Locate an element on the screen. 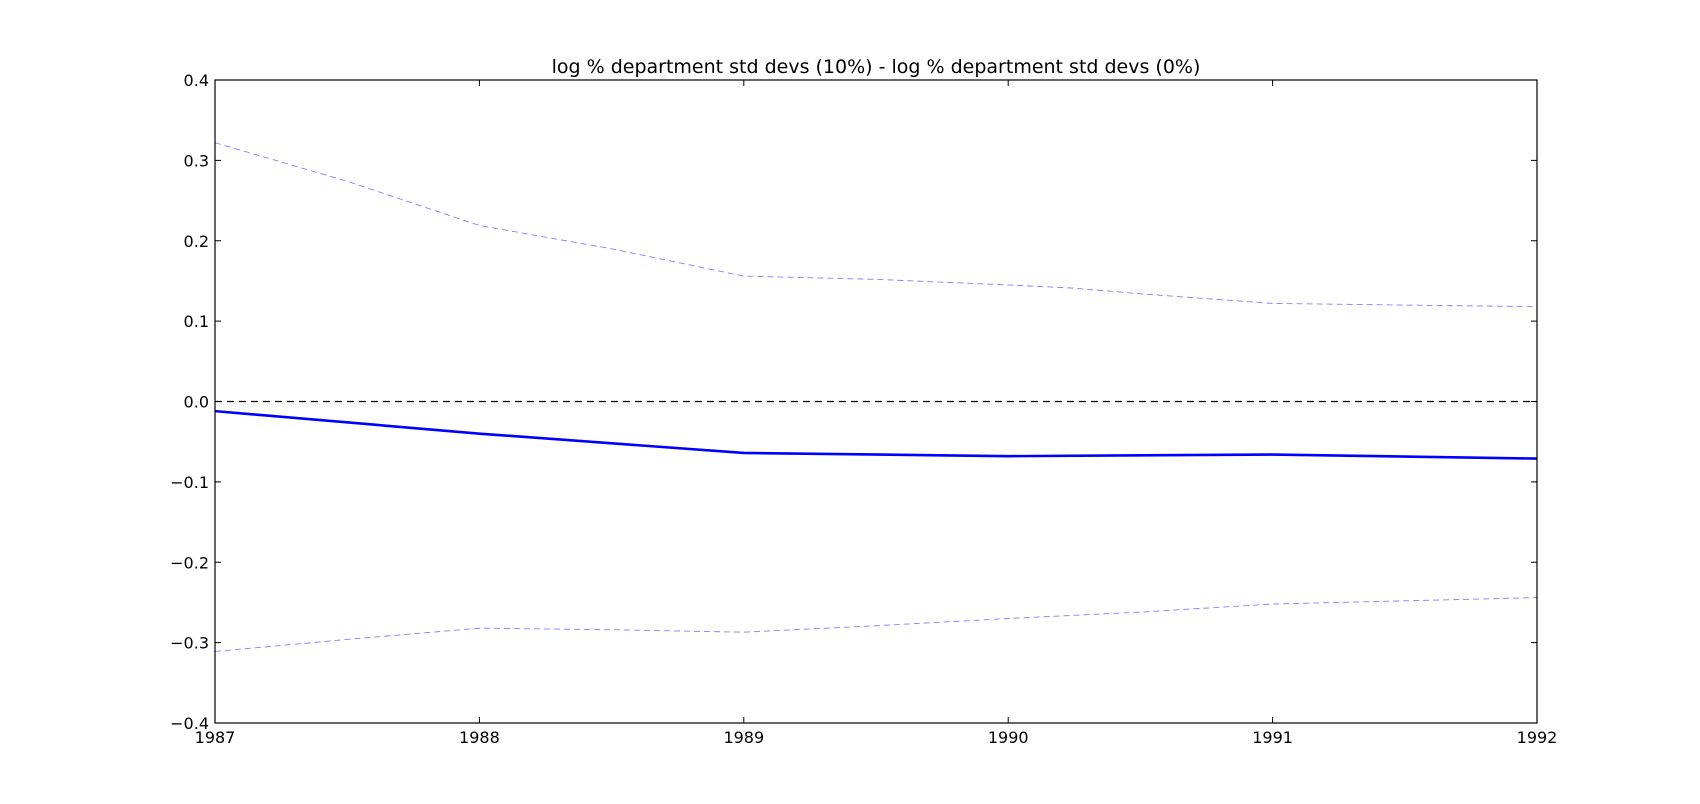 This screenshot has height=804, width=1700. y-tick-label: −0.3 is located at coordinates (189, 643).